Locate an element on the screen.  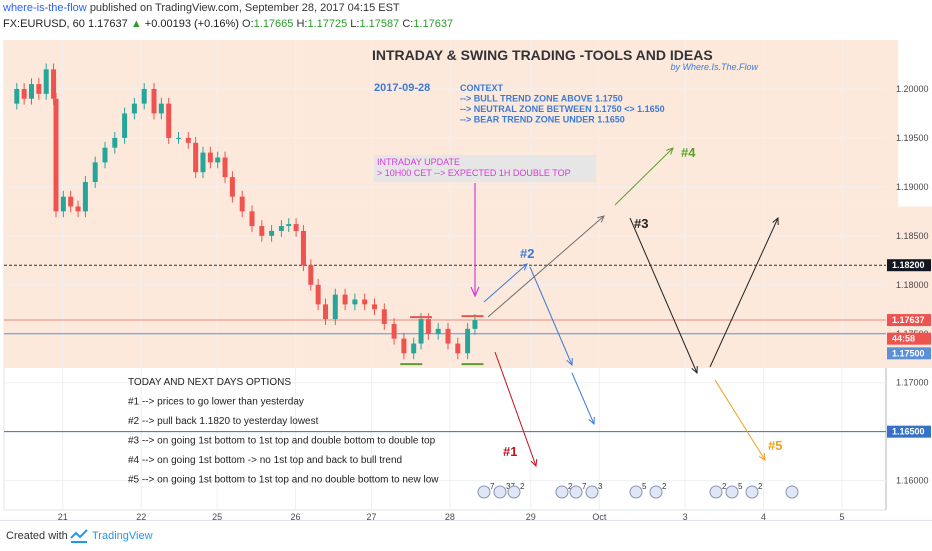
change-value: +0.00193 (+0.16%) is located at coordinates (191, 24).